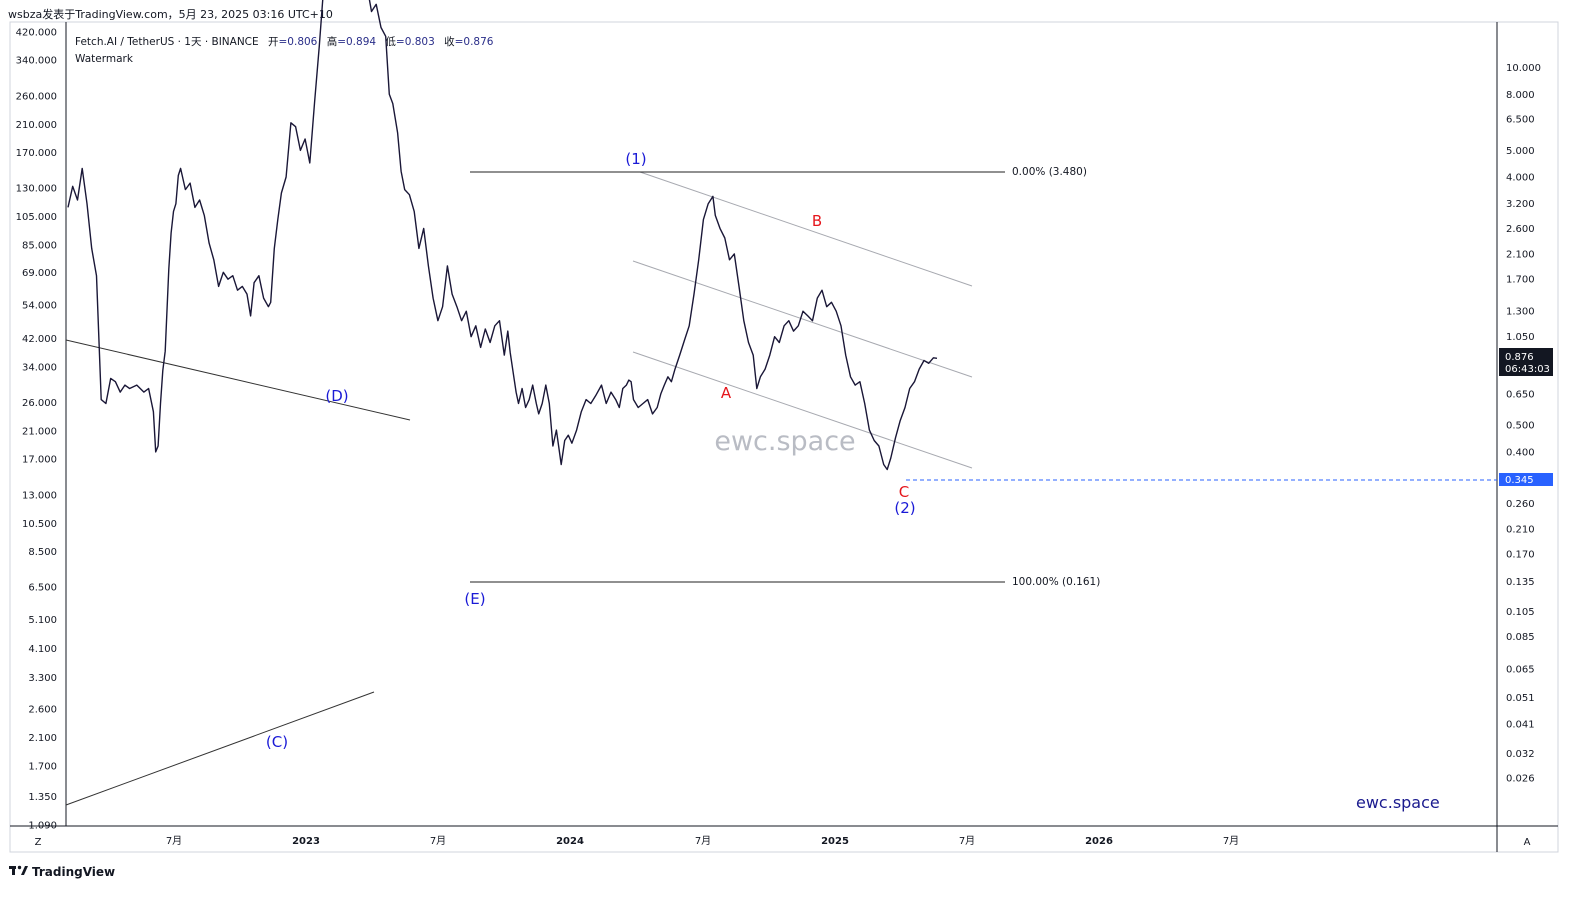 Image resolution: width=1589 pixels, height=901 pixels. I want to click on wave-label-2: (2), so click(904, 508).